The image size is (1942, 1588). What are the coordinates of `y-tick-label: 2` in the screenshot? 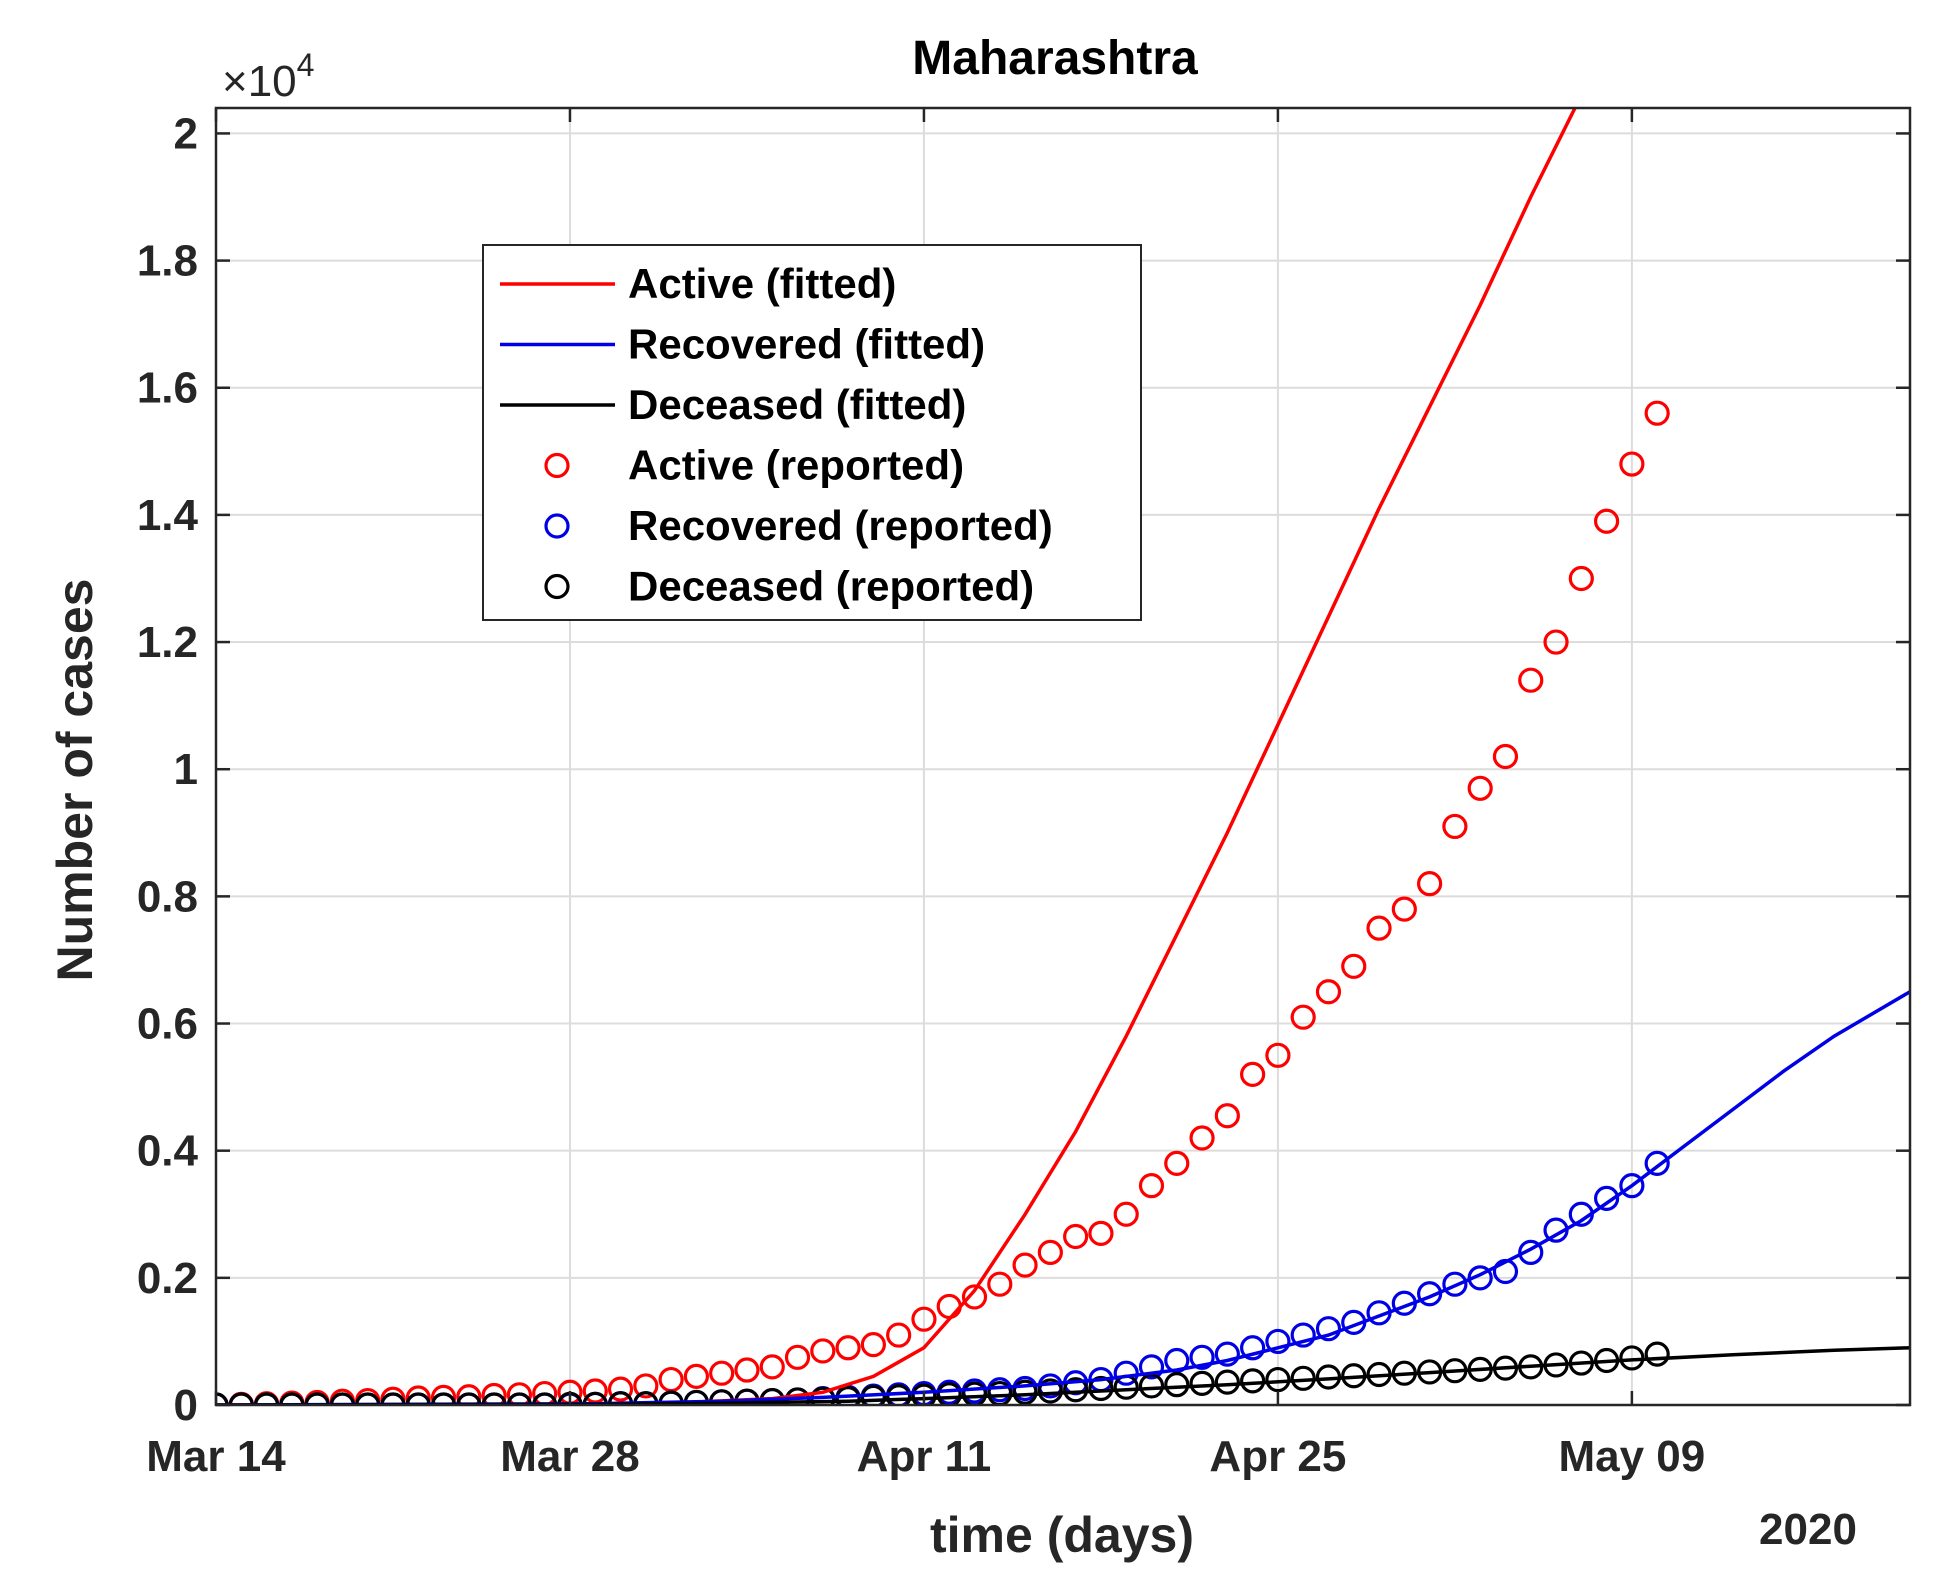 It's located at (186, 133).